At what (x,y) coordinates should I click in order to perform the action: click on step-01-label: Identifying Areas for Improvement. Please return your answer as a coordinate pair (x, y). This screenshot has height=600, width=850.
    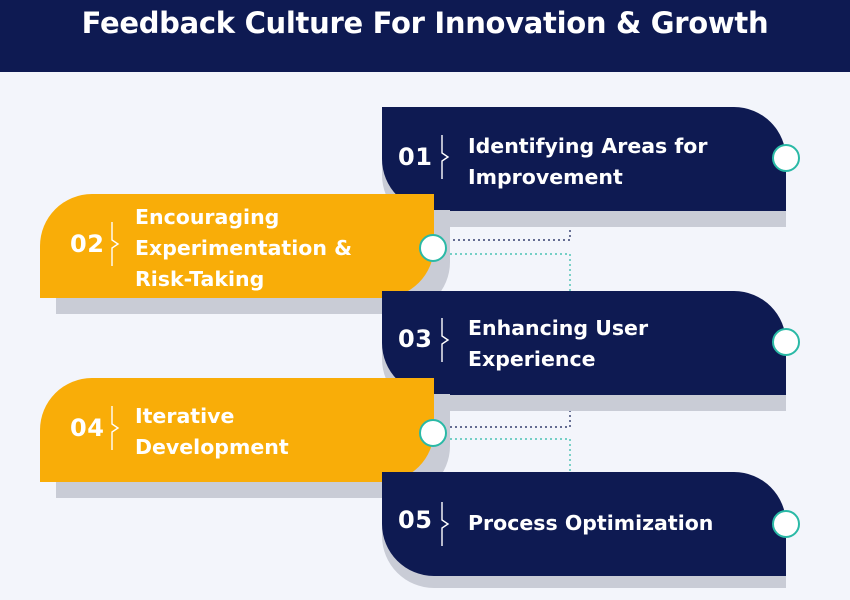
    Looking at the image, I should click on (588, 161).